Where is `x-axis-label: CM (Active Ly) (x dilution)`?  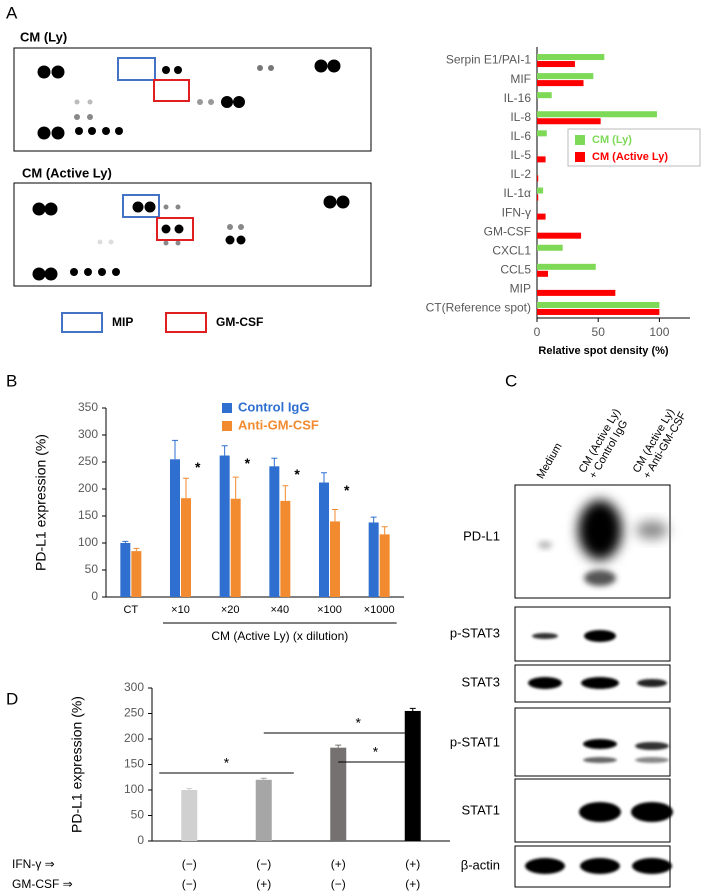
x-axis-label: CM (Active Ly) (x dilution) is located at coordinates (279, 636).